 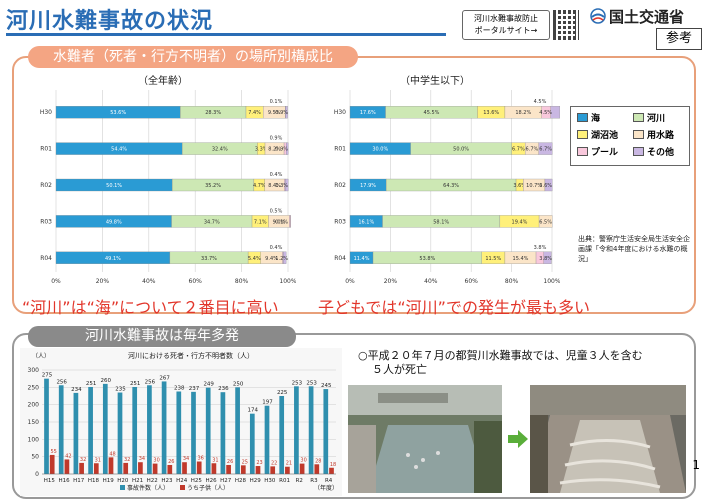 I want to click on data-label: 9.5%, so click(x=274, y=113).